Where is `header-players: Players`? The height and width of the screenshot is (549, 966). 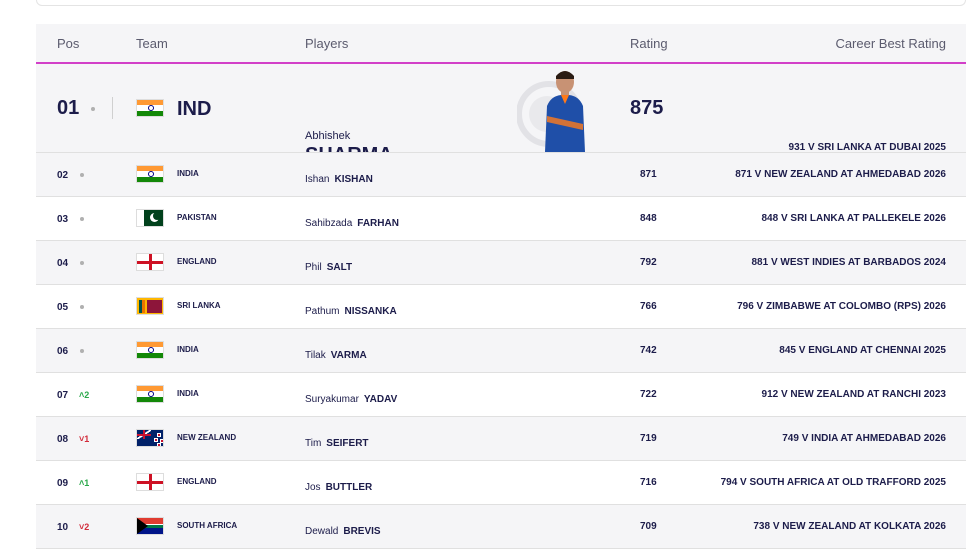 header-players: Players is located at coordinates (327, 43).